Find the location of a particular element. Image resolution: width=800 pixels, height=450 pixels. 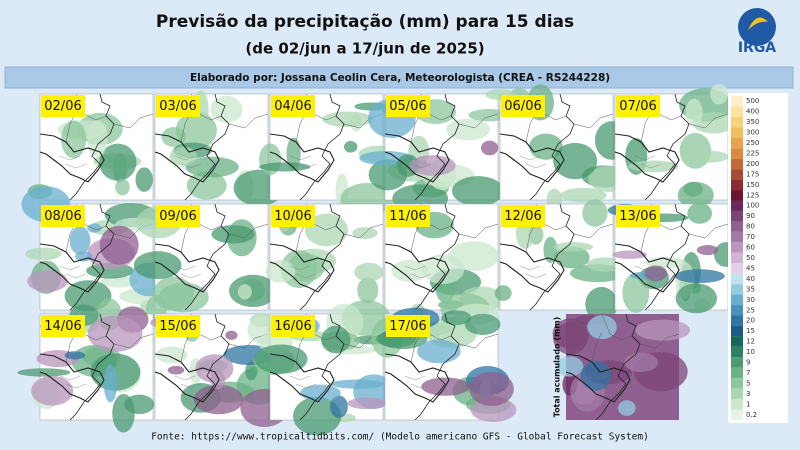

colorbar-label: 200 is located at coordinates (752, 164).